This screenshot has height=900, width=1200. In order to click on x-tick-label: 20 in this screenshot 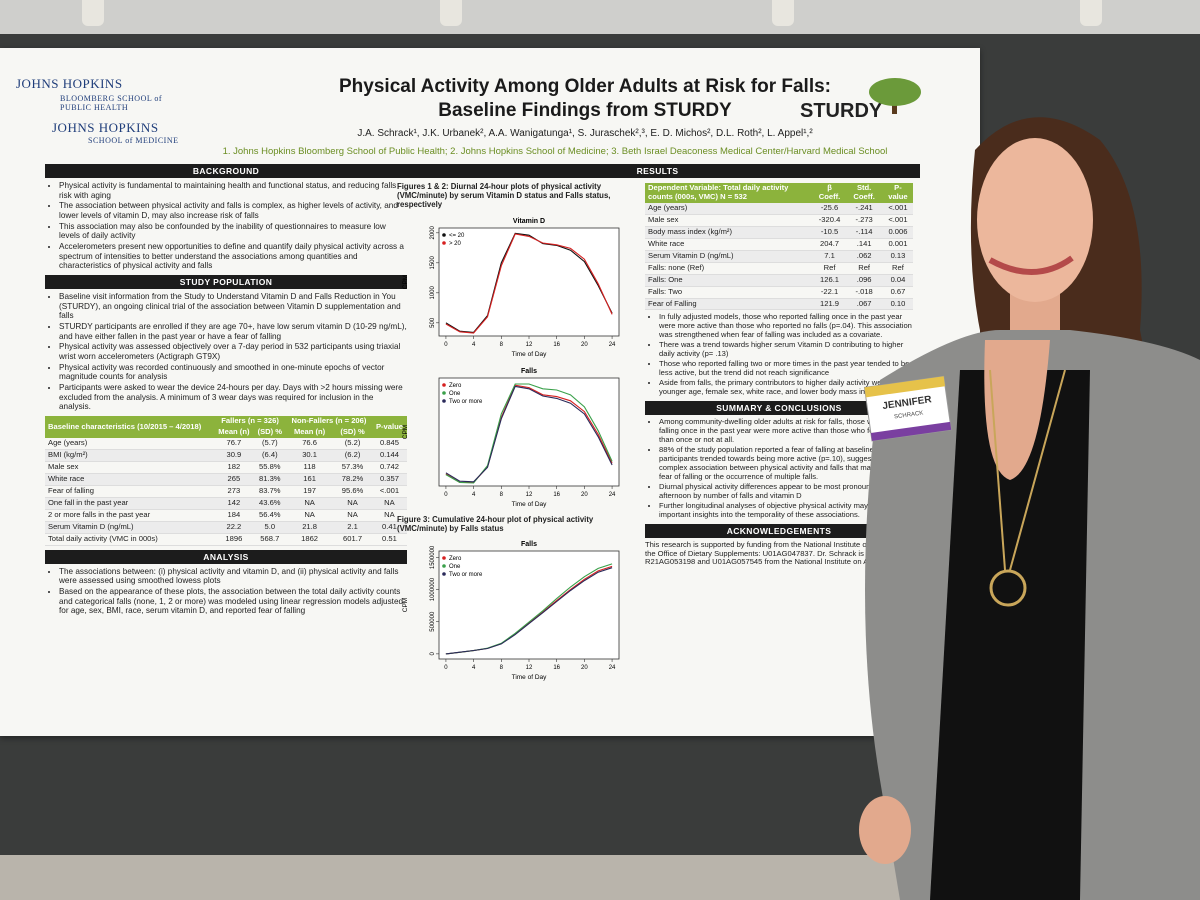, I will do `click(584, 495)`.